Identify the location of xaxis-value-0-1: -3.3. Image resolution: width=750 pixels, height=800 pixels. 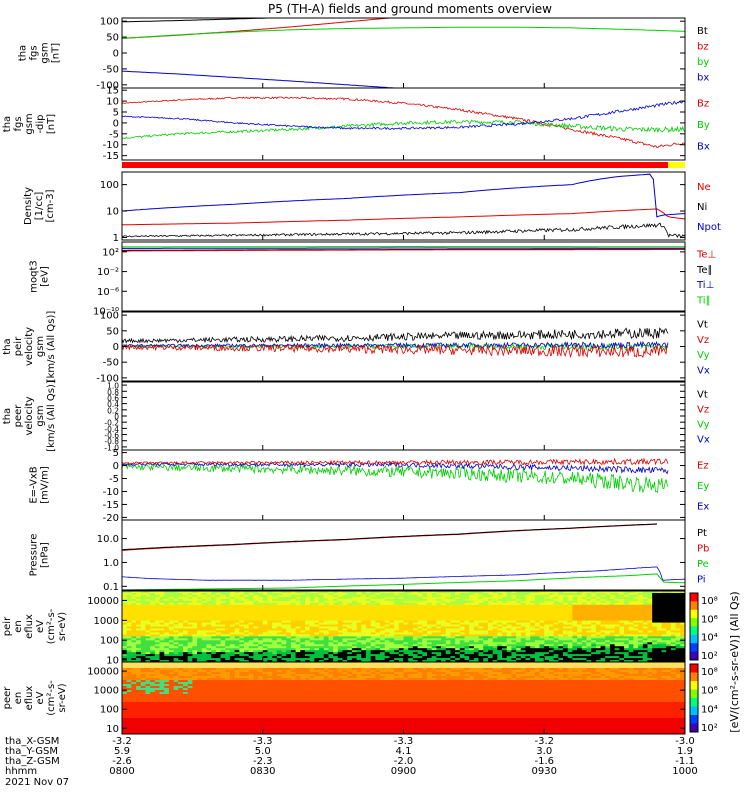
(263, 741).